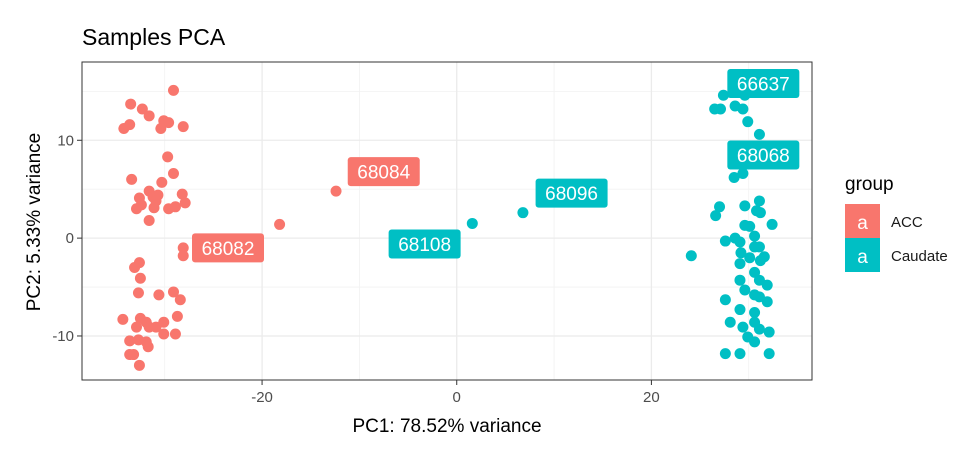 The width and height of the screenshot is (976, 462). I want to click on point-label-68108: 68108, so click(424, 244).